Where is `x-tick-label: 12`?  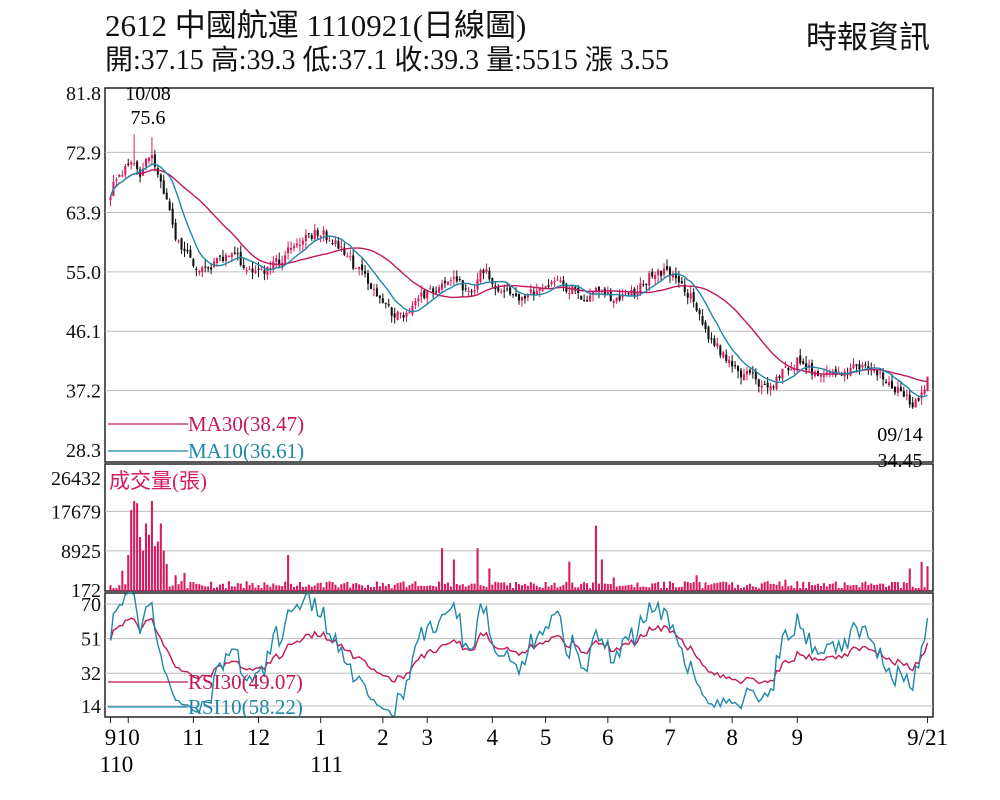 x-tick-label: 12 is located at coordinates (258, 737).